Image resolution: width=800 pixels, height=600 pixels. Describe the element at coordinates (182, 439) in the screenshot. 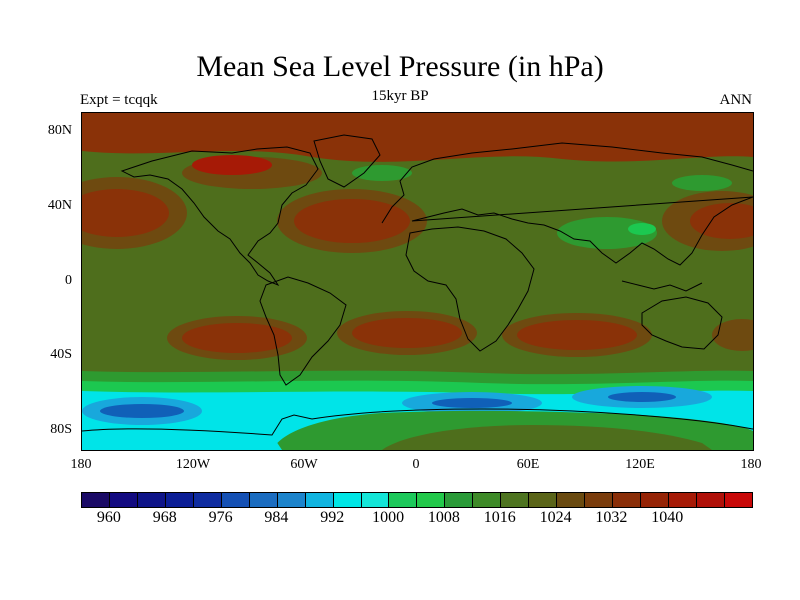

I see `antarctic-west-cyan` at that location.